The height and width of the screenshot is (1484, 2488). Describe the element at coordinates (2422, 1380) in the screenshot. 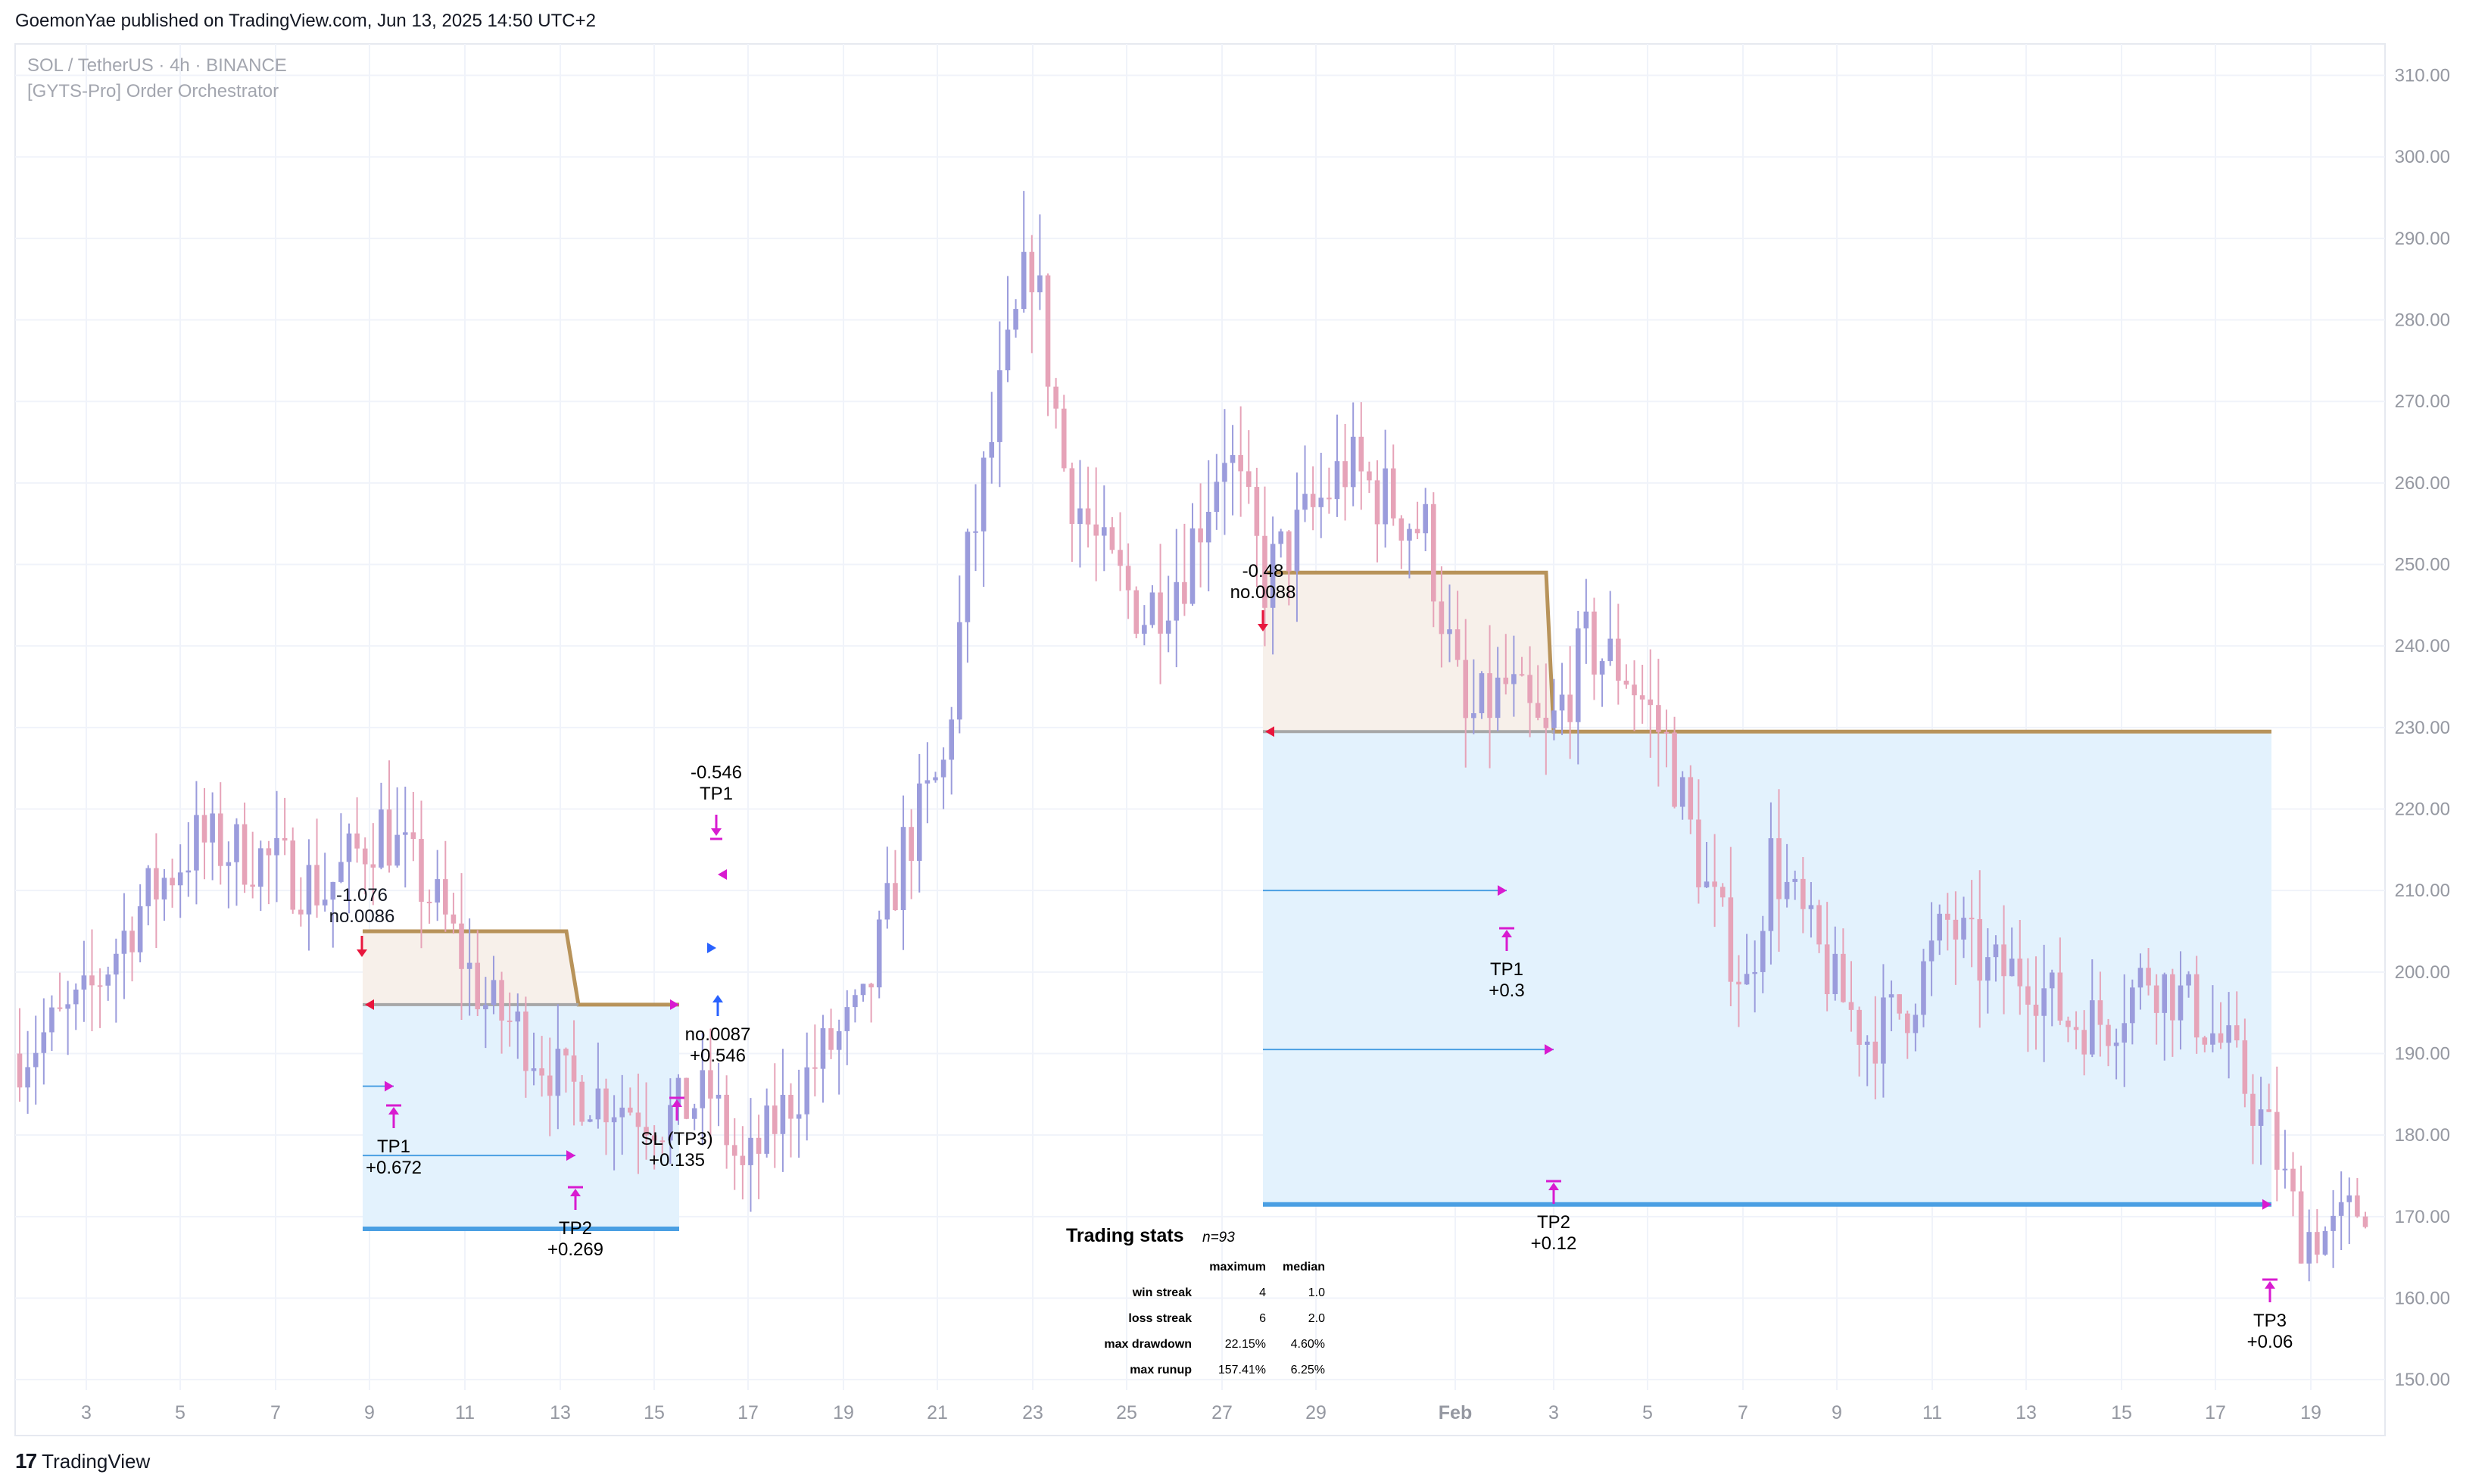

I see `price-tick-label: 150.00` at that location.